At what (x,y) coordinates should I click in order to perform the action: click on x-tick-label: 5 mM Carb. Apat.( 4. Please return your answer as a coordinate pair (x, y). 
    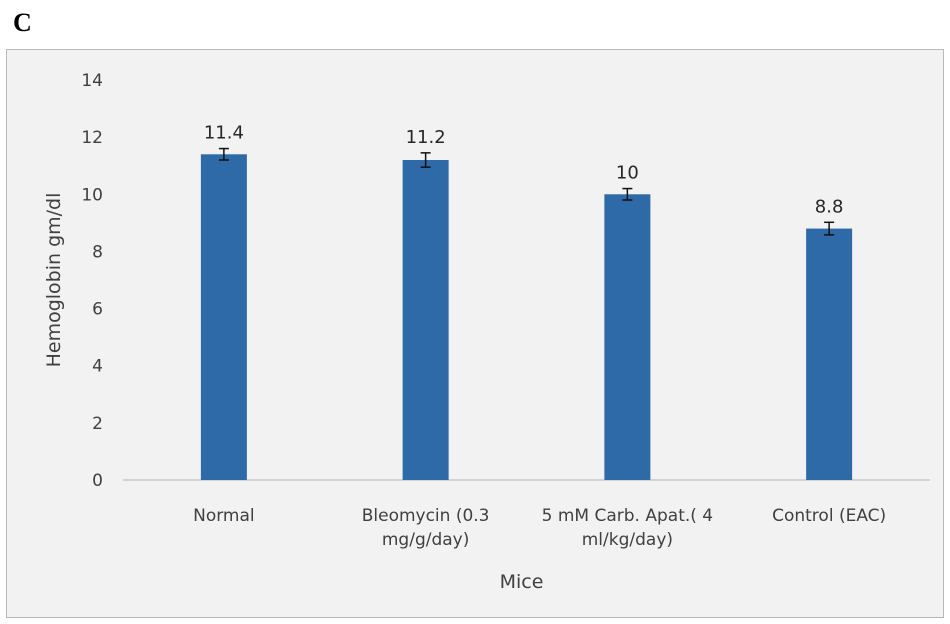
    Looking at the image, I should click on (628, 516).